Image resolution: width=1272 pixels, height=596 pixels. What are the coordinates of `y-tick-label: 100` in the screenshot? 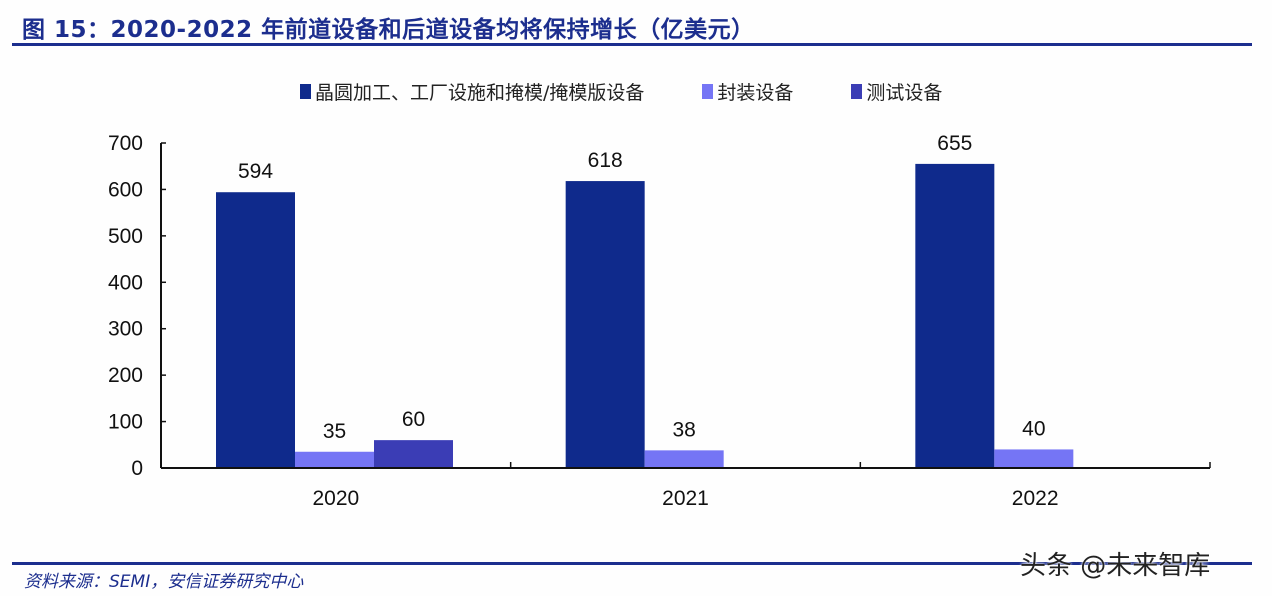 It's located at (125, 422).